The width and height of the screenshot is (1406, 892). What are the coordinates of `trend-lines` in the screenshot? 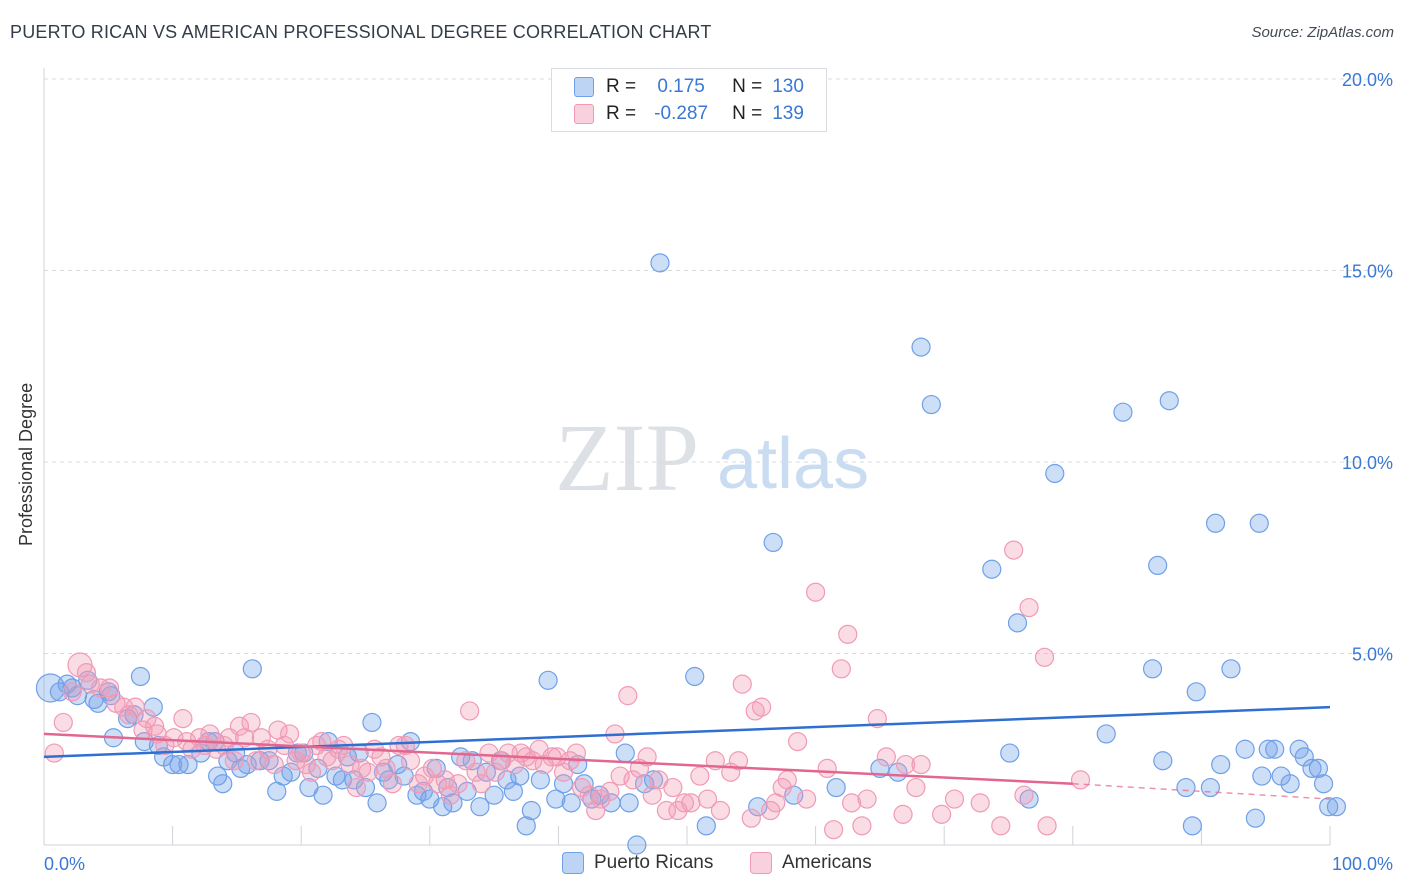 It's located at (687, 752).